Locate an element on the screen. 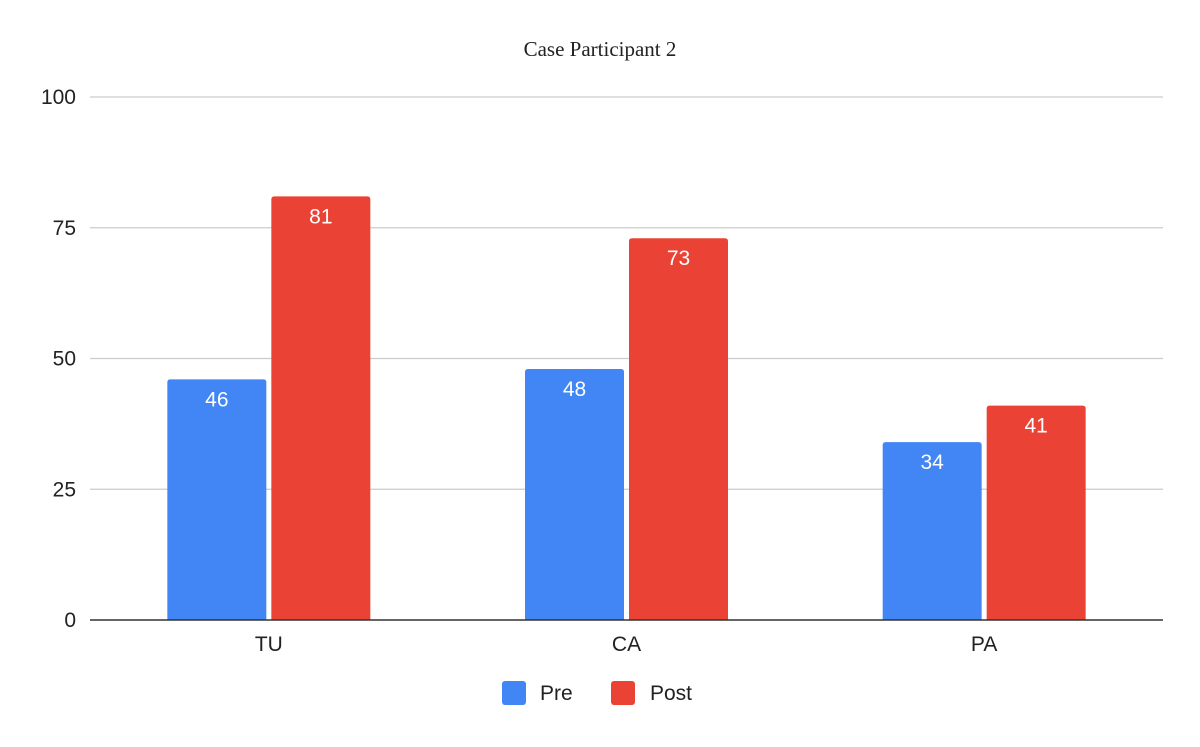 The width and height of the screenshot is (1200, 747). data-label-post-pa: 41 is located at coordinates (1035, 426).